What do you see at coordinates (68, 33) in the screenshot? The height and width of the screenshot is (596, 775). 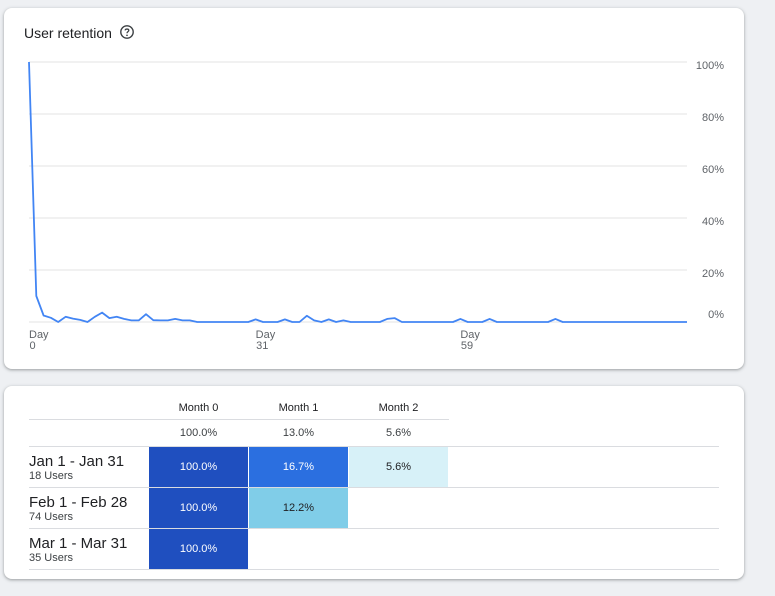 I see `retention-title: User retention` at bounding box center [68, 33].